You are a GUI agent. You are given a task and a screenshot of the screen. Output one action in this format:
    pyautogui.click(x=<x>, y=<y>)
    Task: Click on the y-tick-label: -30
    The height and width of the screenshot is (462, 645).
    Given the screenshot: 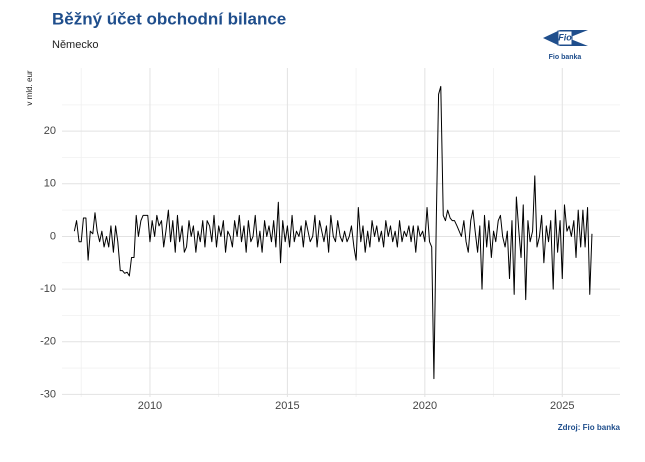 What is the action you would take?
    pyautogui.click(x=48, y=394)
    